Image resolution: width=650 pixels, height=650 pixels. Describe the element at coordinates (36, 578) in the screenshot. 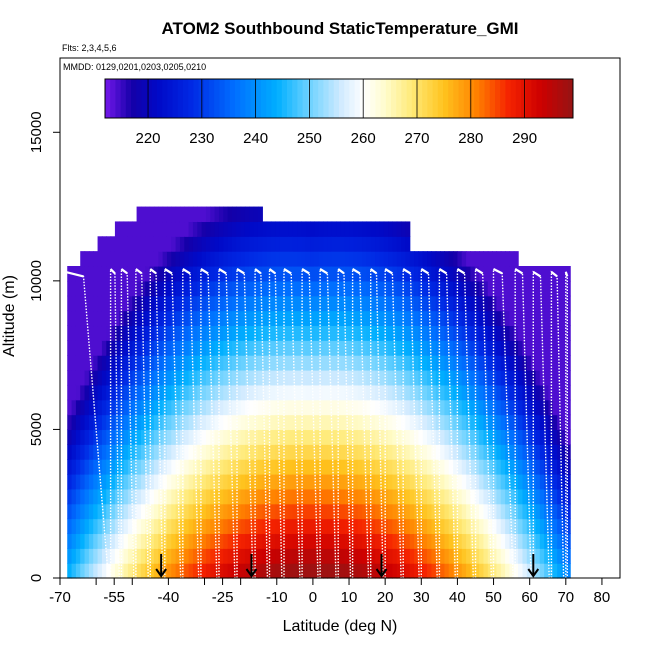

I see `y-tick-label: 0` at that location.